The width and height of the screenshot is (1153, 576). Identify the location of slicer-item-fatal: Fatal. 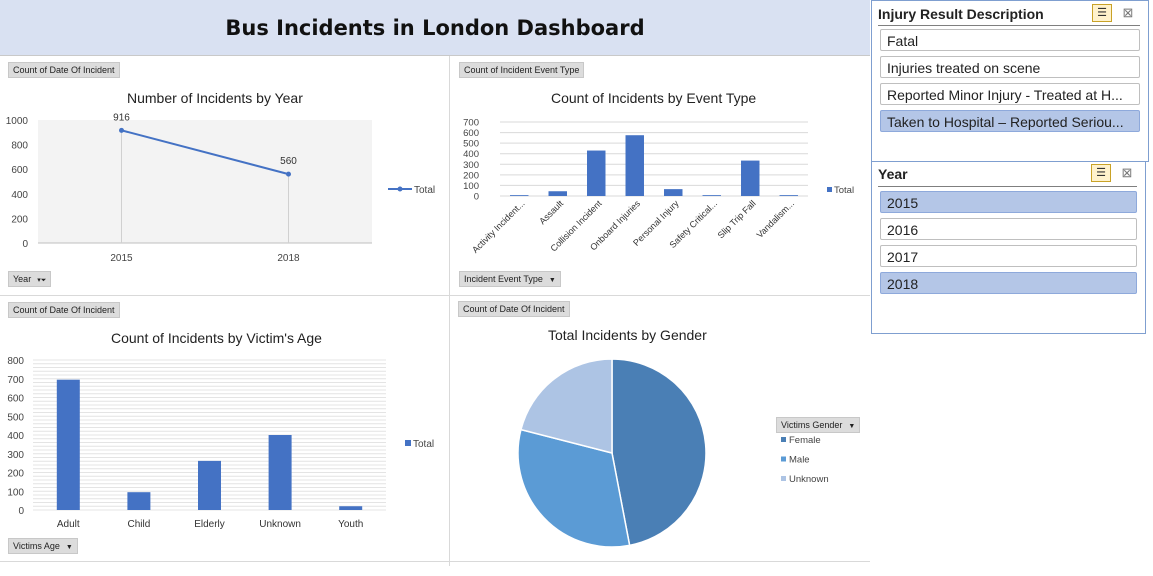
(1010, 40).